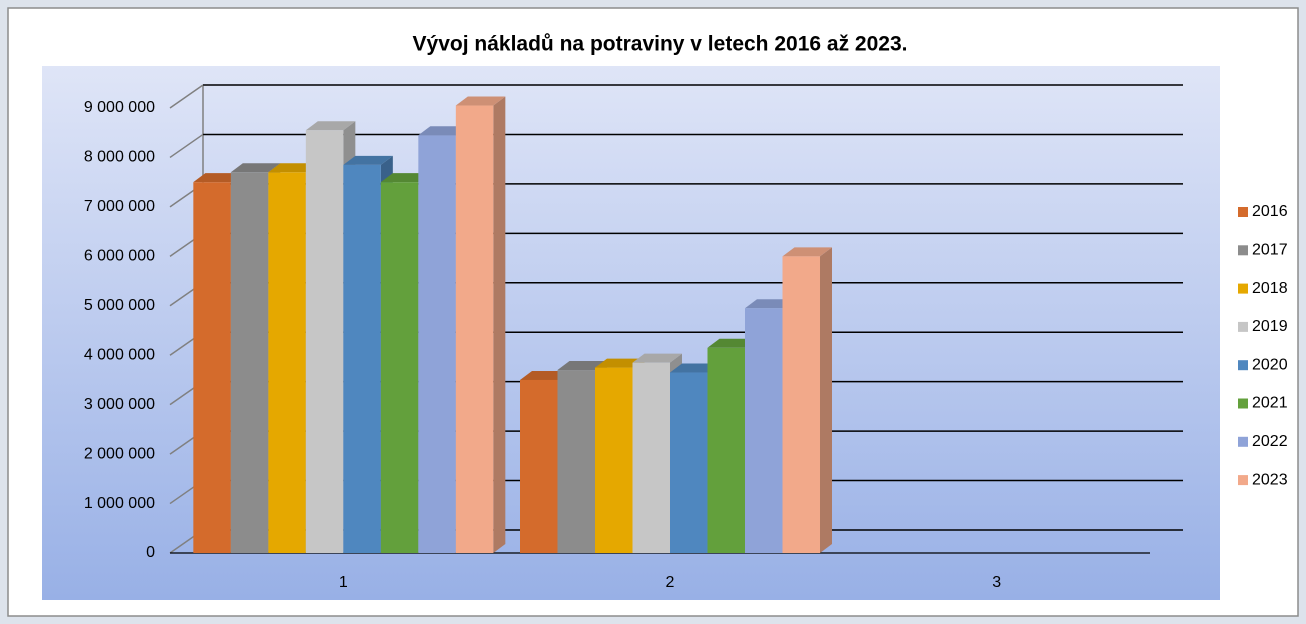 The width and height of the screenshot is (1306, 624). What do you see at coordinates (1270, 364) in the screenshot?
I see `legend-label: 2020` at bounding box center [1270, 364].